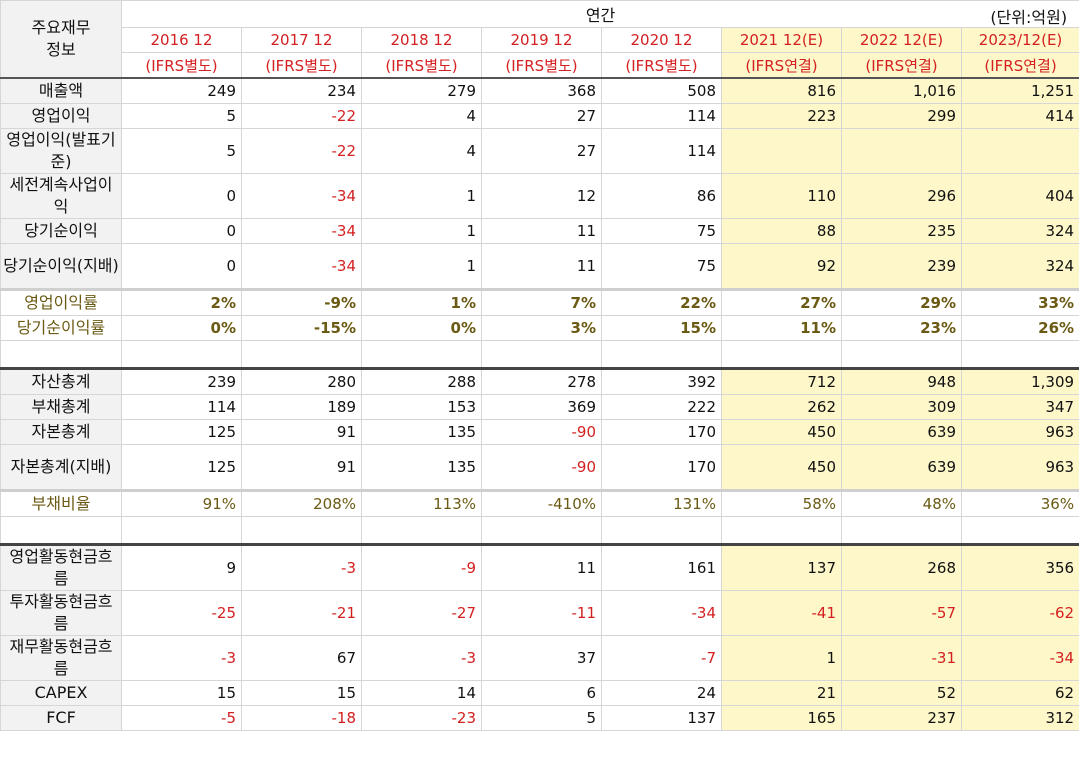 The height and width of the screenshot is (763, 1079). What do you see at coordinates (1019, 266) in the screenshot?
I see `table-cell: 324` at bounding box center [1019, 266].